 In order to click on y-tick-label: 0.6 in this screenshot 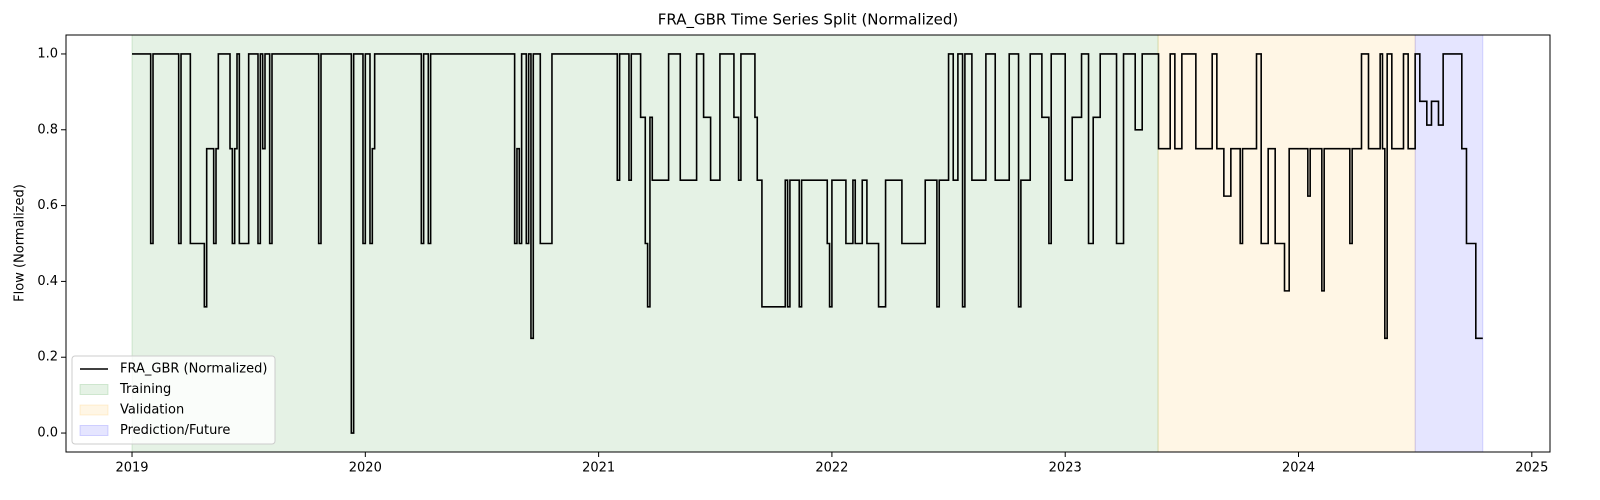, I will do `click(47, 205)`.